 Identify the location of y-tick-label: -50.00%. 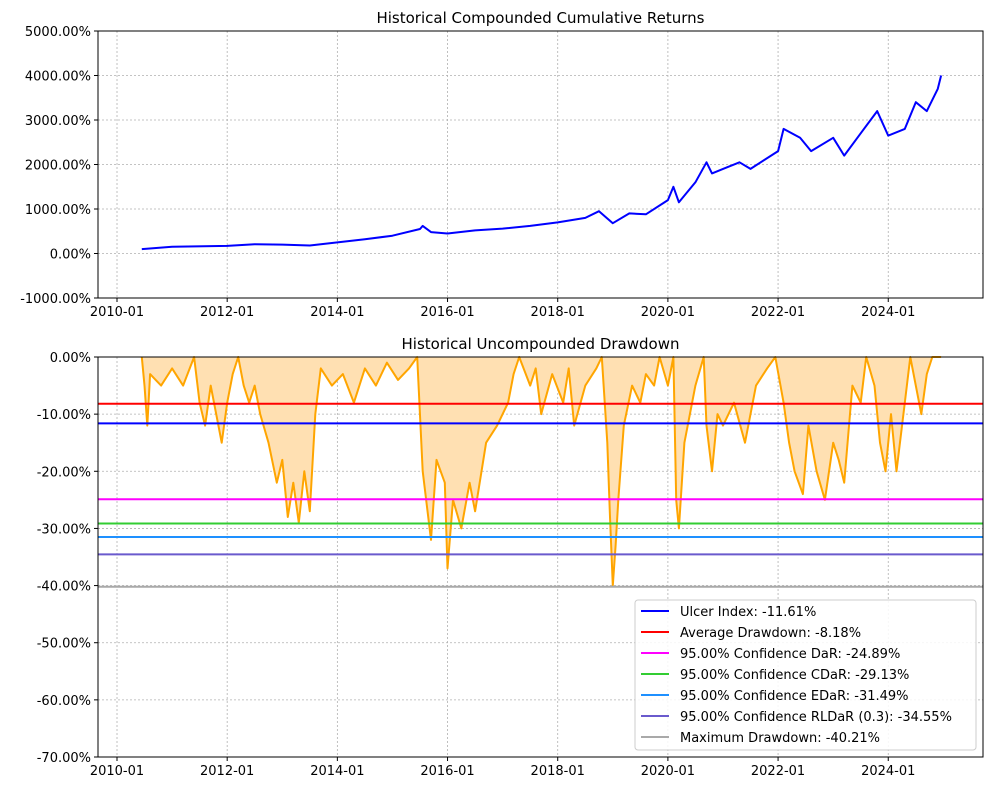
(64, 644).